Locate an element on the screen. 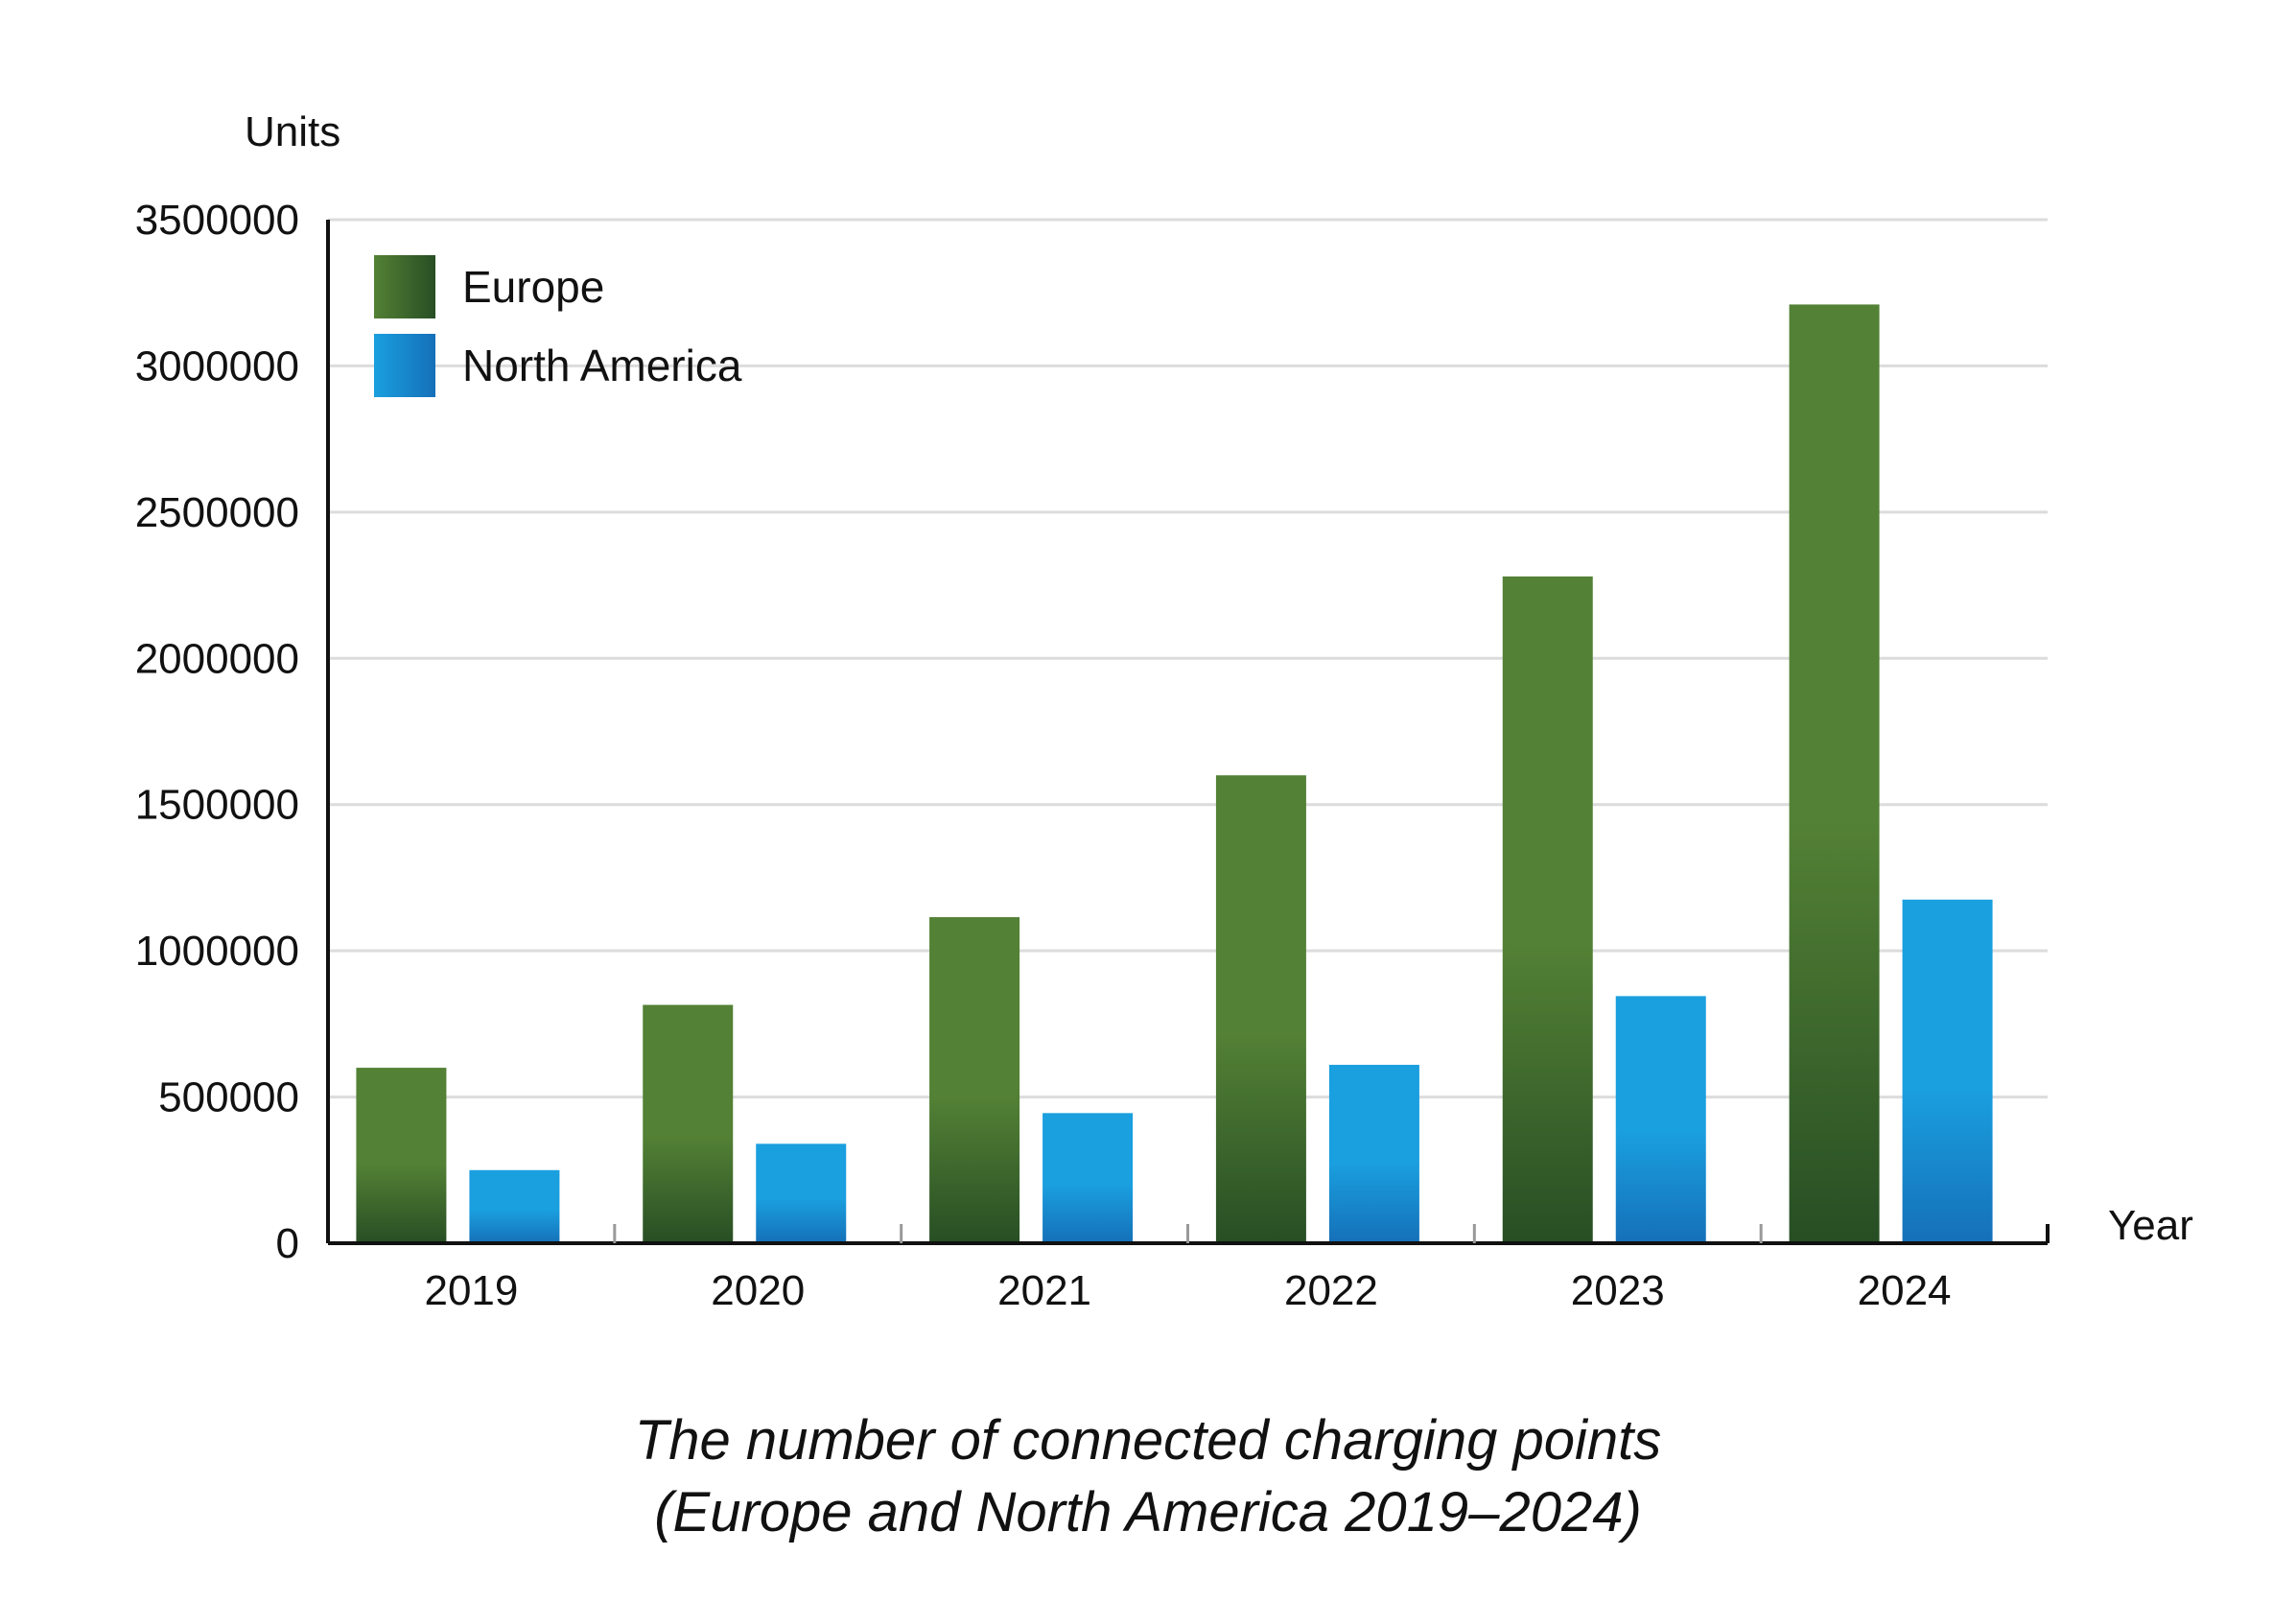  bar-europe-2019 is located at coordinates (401, 1155).